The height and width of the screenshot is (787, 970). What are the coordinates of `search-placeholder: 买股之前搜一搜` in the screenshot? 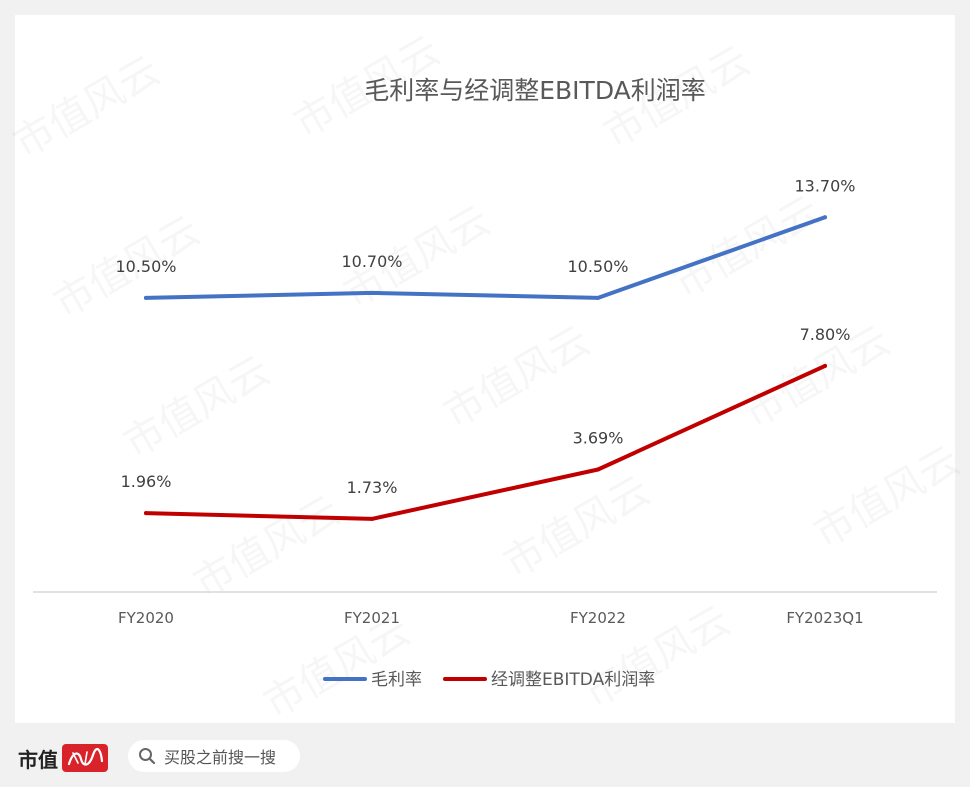 It's located at (220, 757).